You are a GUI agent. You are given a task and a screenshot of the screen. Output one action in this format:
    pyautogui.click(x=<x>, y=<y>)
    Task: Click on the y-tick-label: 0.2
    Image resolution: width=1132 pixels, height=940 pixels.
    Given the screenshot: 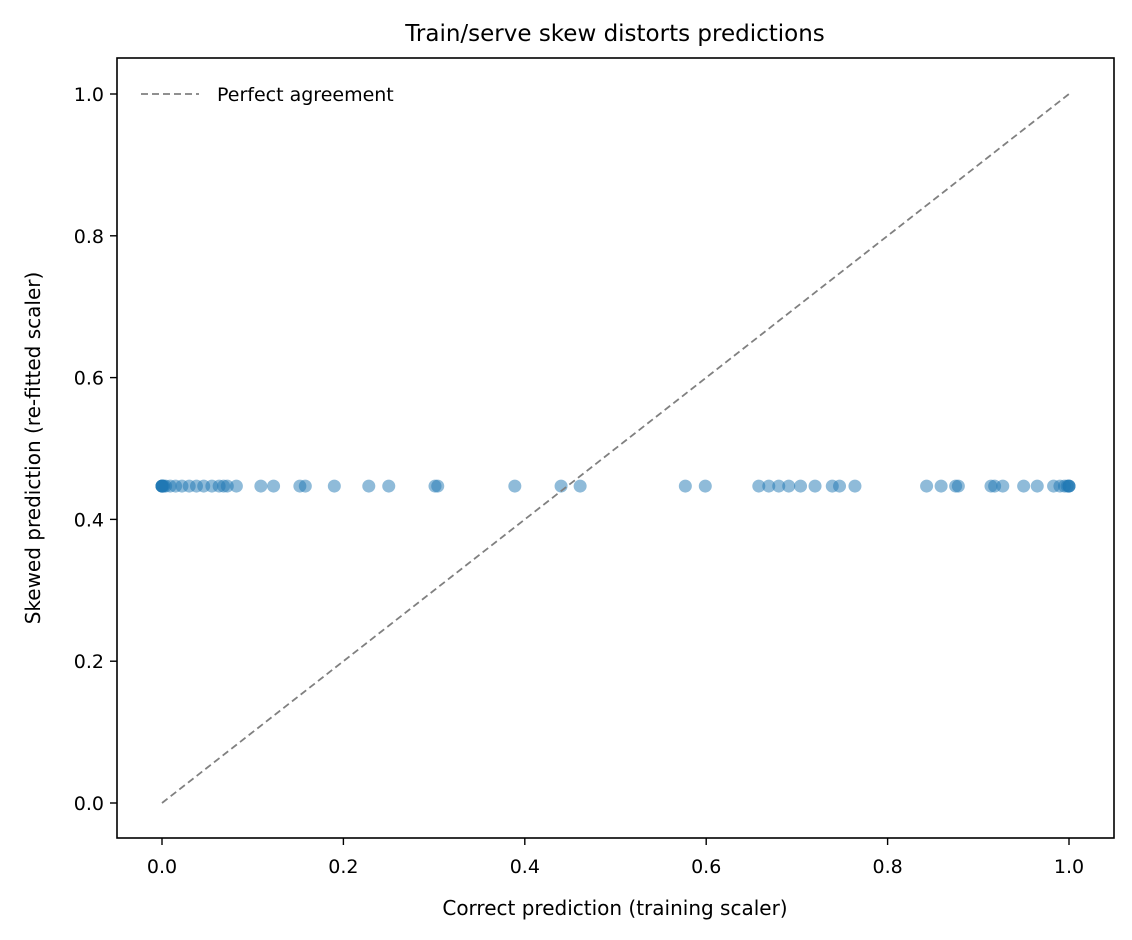 What is the action you would take?
    pyautogui.click(x=89, y=662)
    